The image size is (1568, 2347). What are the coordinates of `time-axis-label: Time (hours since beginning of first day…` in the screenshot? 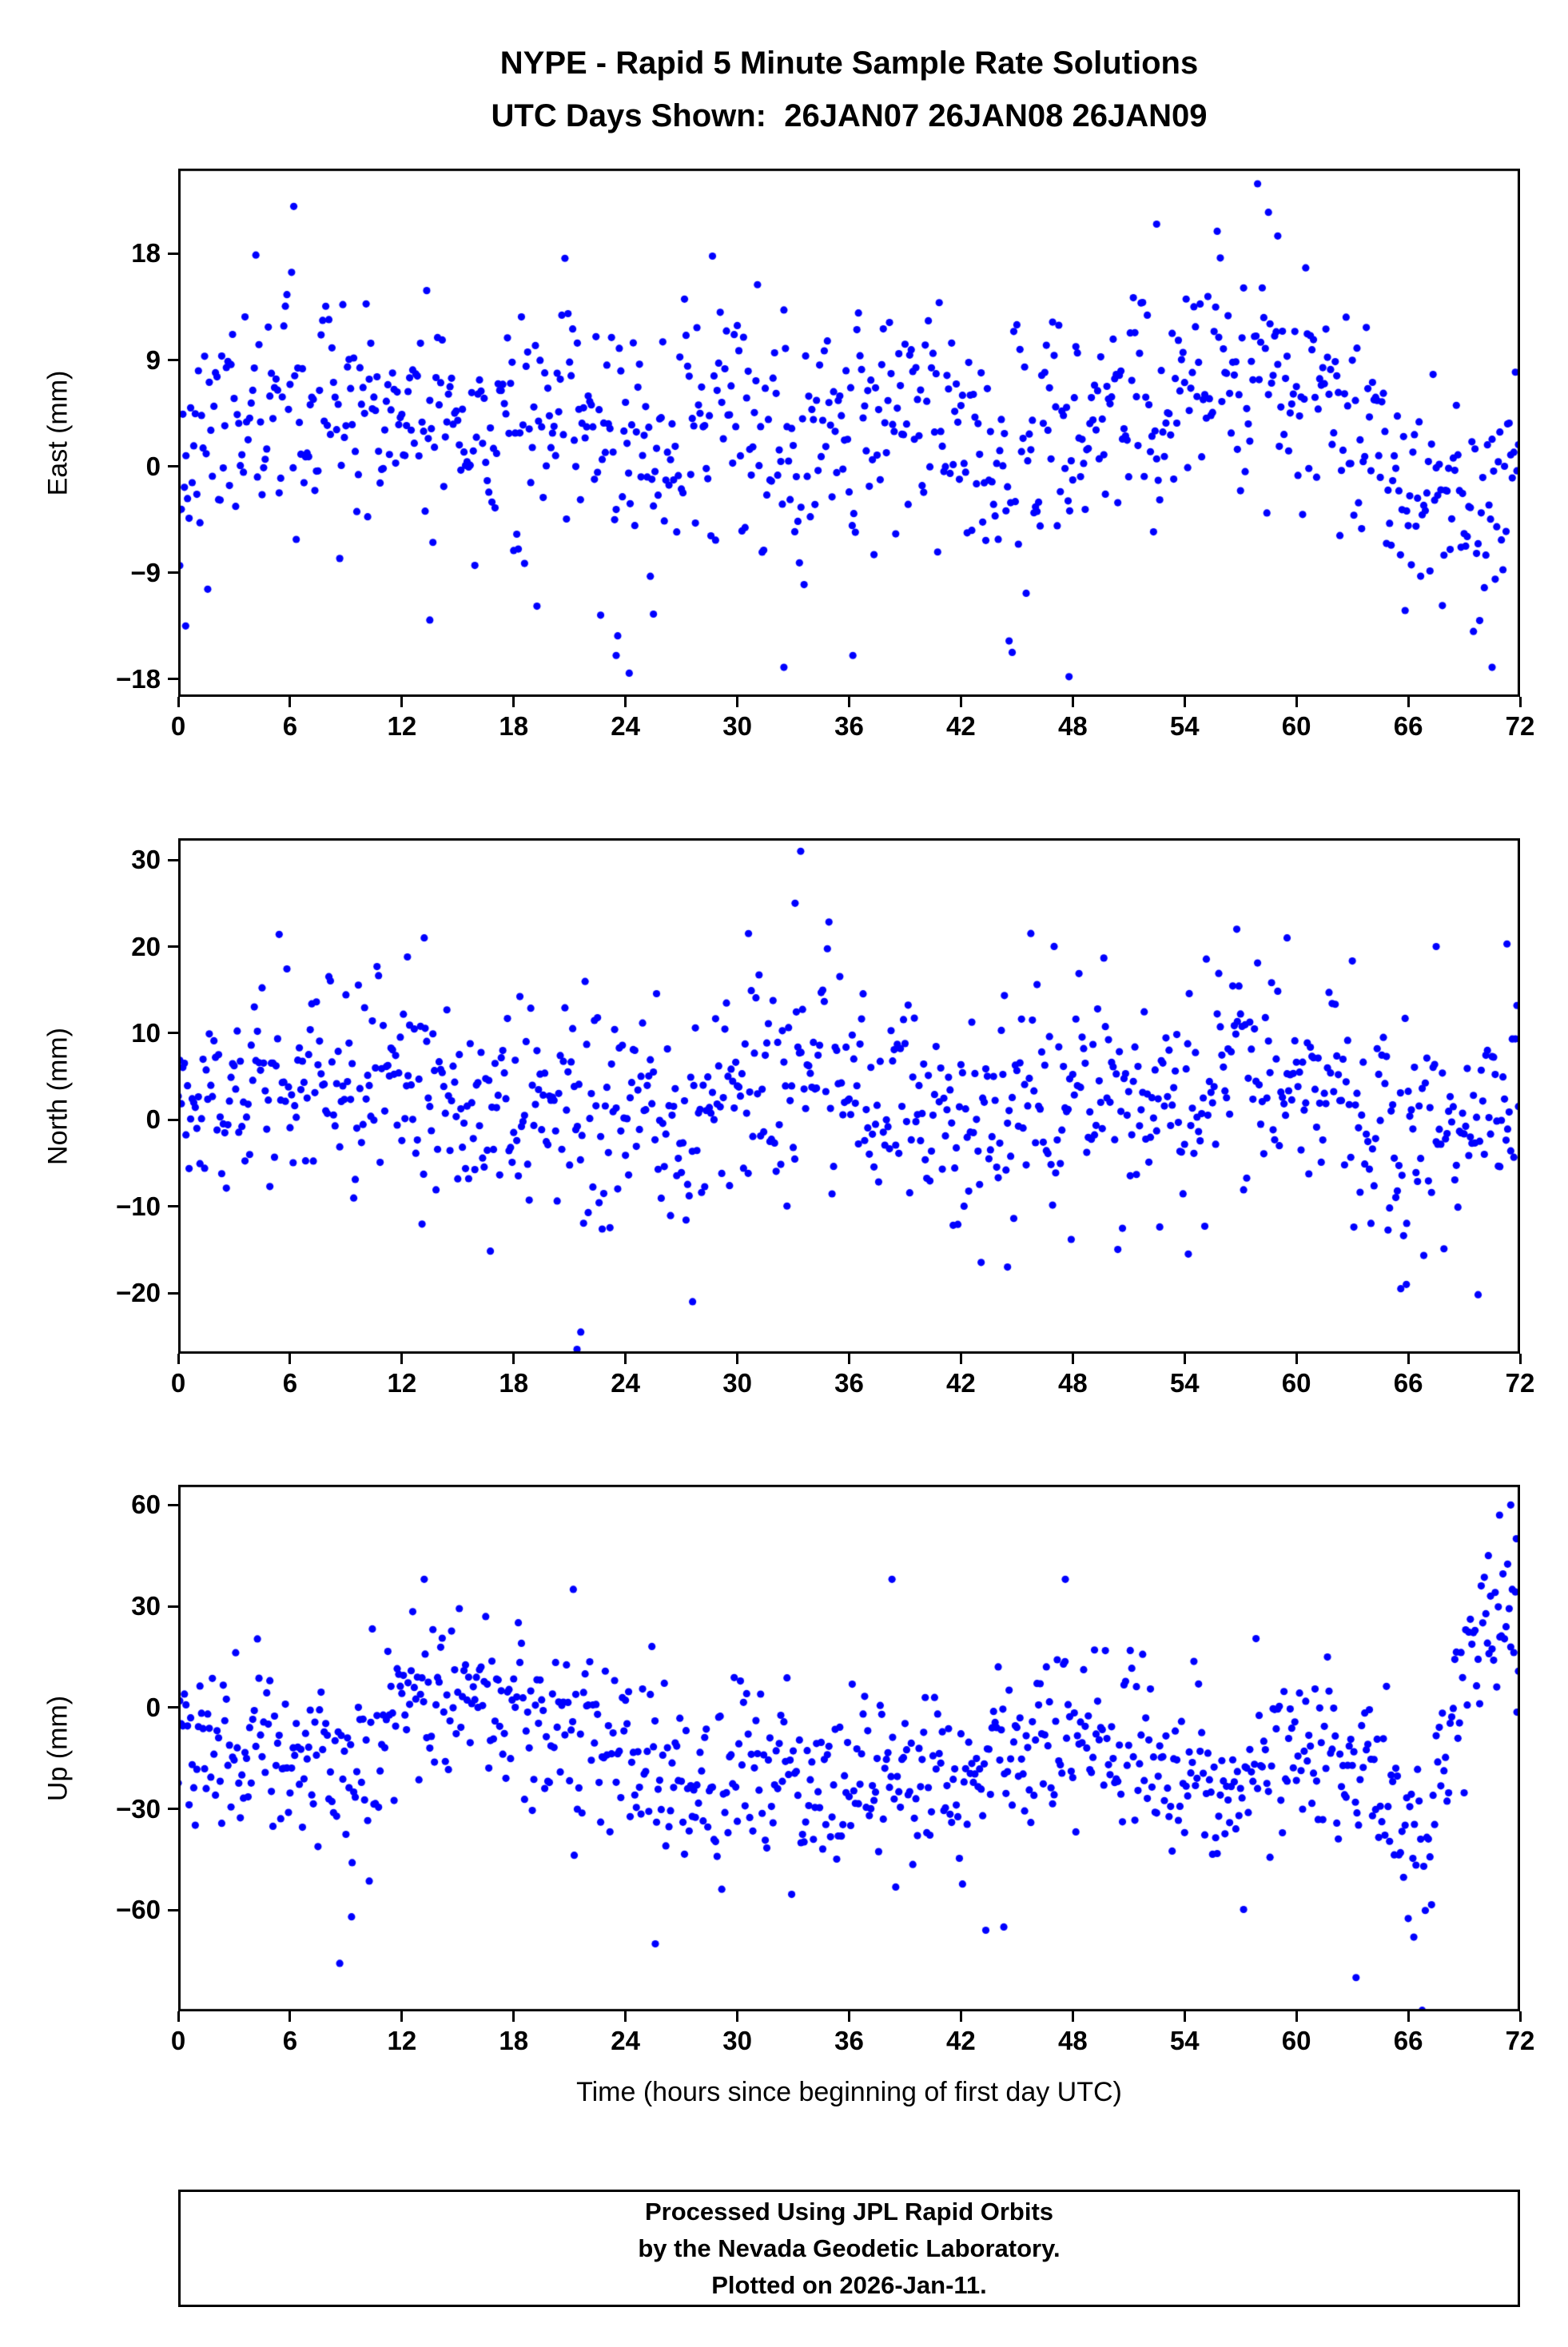 It's located at (849, 2092).